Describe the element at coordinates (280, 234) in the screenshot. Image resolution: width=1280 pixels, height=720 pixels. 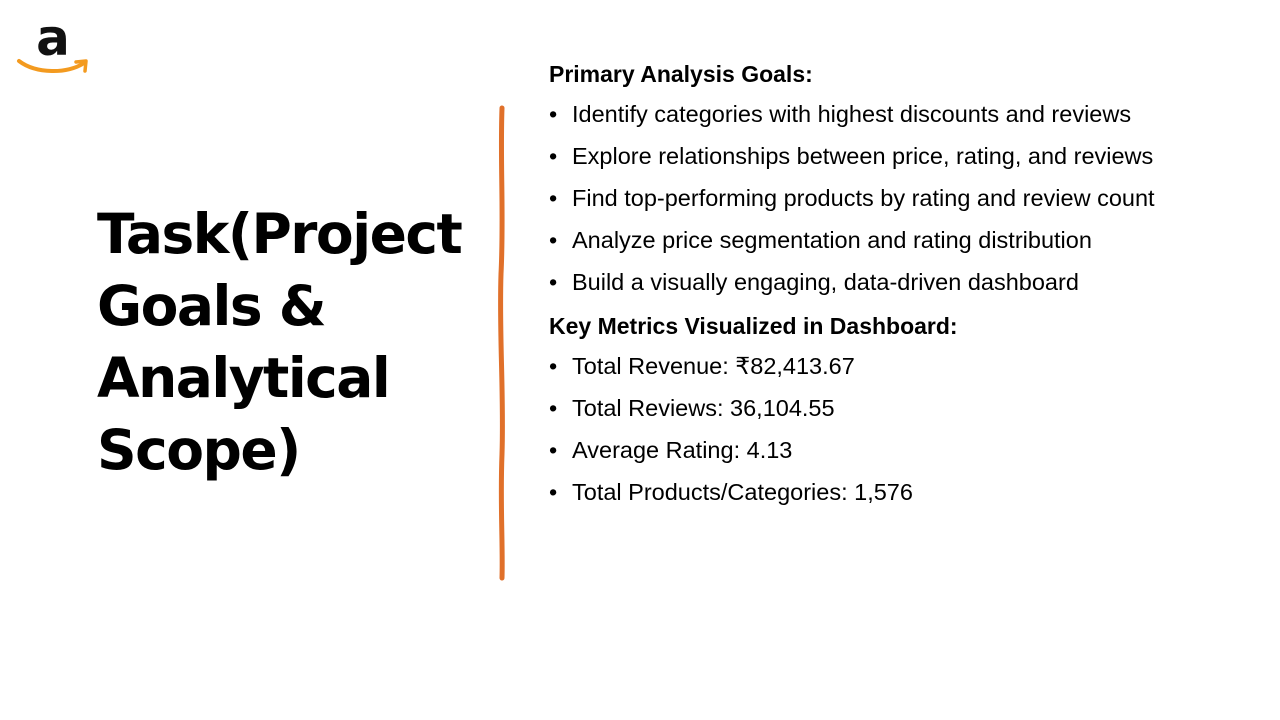
I see `title-line: Task(Project` at that location.